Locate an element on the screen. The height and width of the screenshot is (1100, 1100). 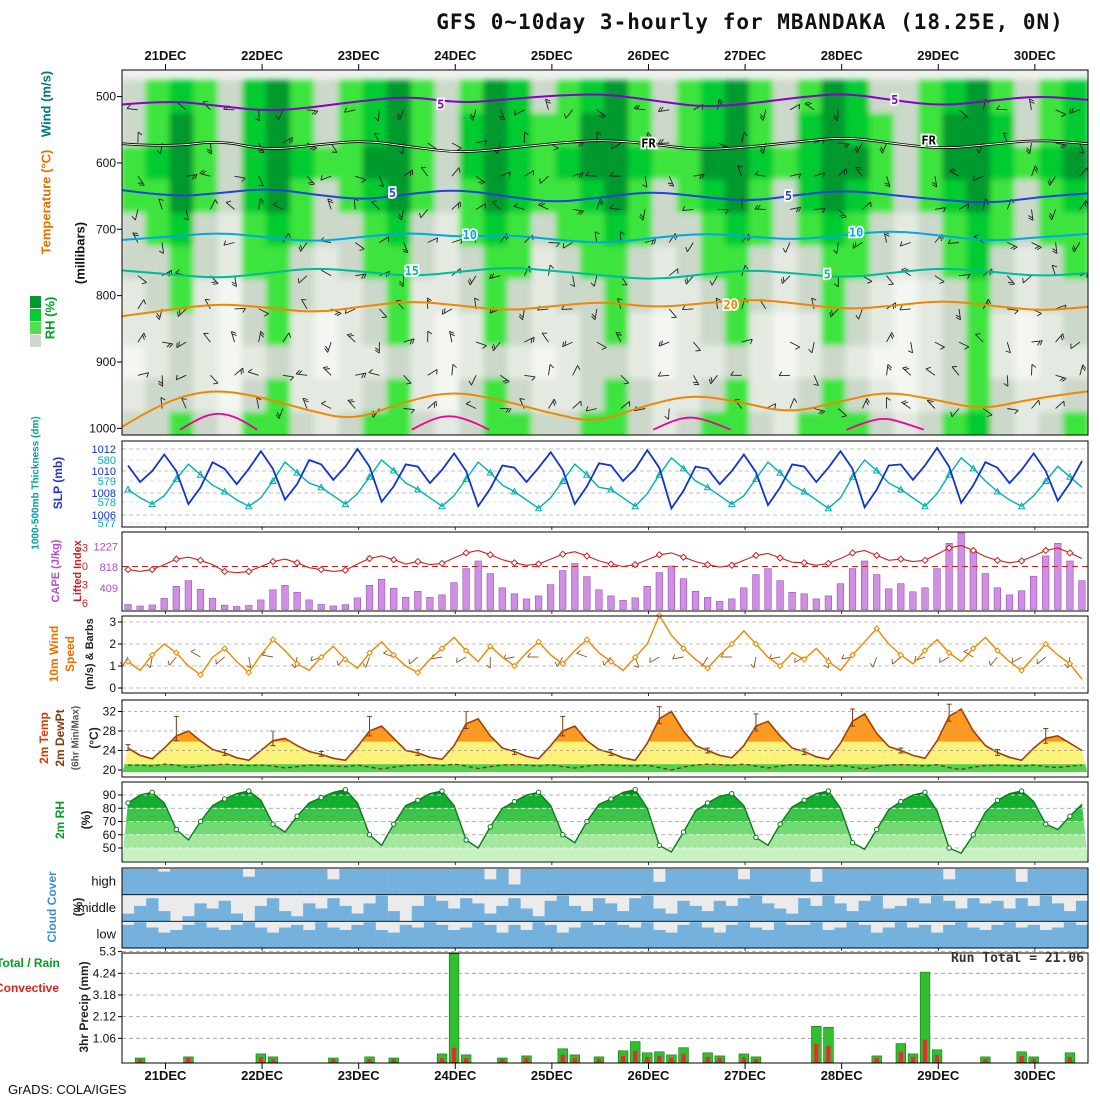
rh2m-axis-label-1: 2m RH is located at coordinates (60, 820).